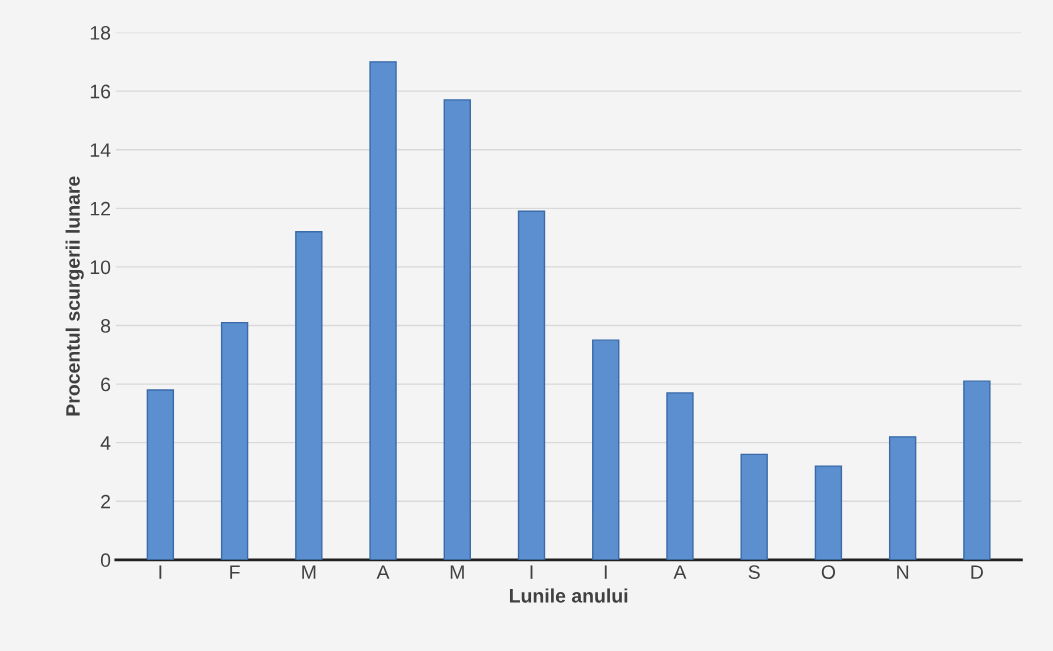 This screenshot has width=1053, height=651. I want to click on y-tick-label: 18, so click(100, 33).